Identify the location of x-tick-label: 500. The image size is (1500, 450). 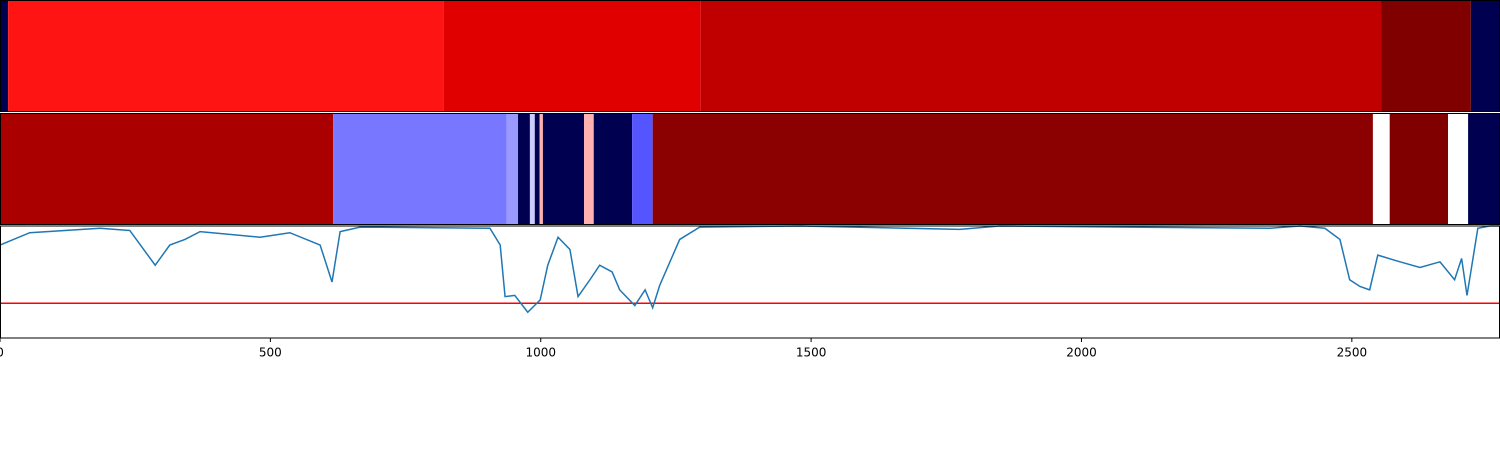
(270, 353).